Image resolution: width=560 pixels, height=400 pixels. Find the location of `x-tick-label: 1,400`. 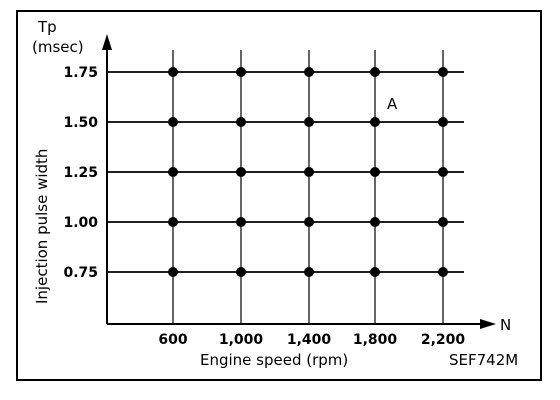

x-tick-label: 1,400 is located at coordinates (309, 340).